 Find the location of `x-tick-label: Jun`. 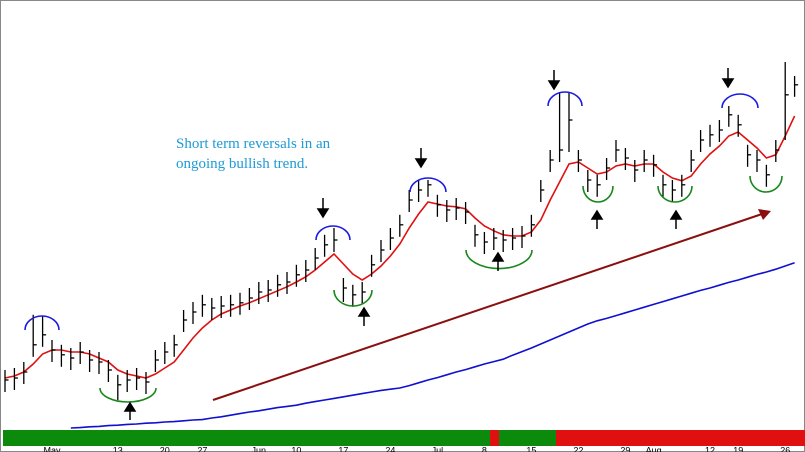

x-tick-label: Jun is located at coordinates (259, 448).